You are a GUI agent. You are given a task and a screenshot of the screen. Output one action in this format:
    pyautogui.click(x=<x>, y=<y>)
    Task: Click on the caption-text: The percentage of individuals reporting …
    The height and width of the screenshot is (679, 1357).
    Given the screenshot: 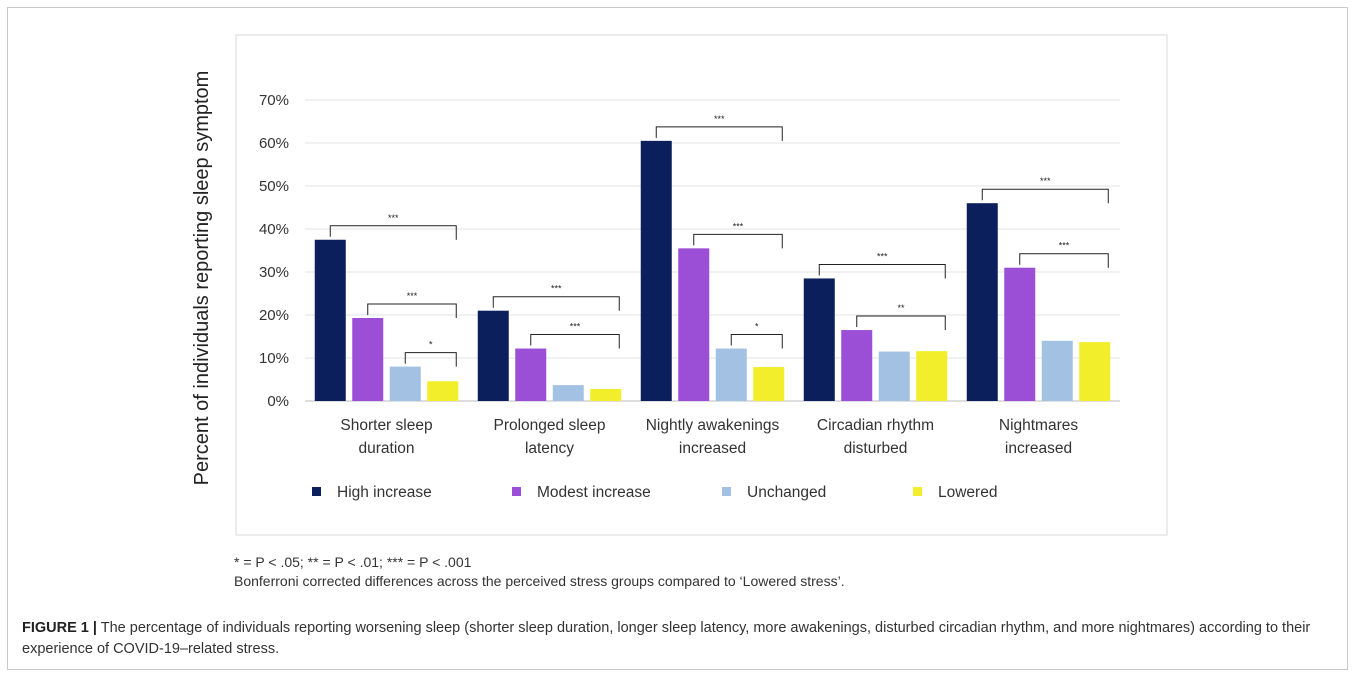 What is the action you would take?
    pyautogui.click(x=666, y=638)
    